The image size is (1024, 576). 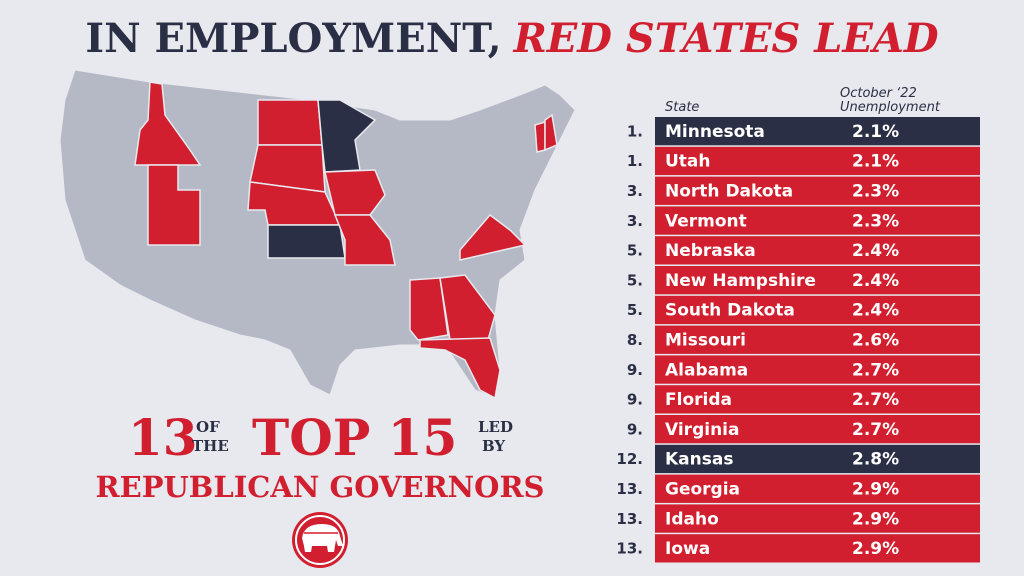 What do you see at coordinates (710, 251) in the screenshot?
I see `state-name: Nebraska` at bounding box center [710, 251].